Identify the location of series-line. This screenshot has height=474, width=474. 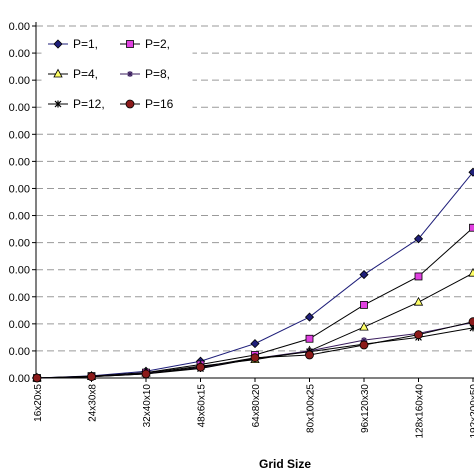
(255, 350).